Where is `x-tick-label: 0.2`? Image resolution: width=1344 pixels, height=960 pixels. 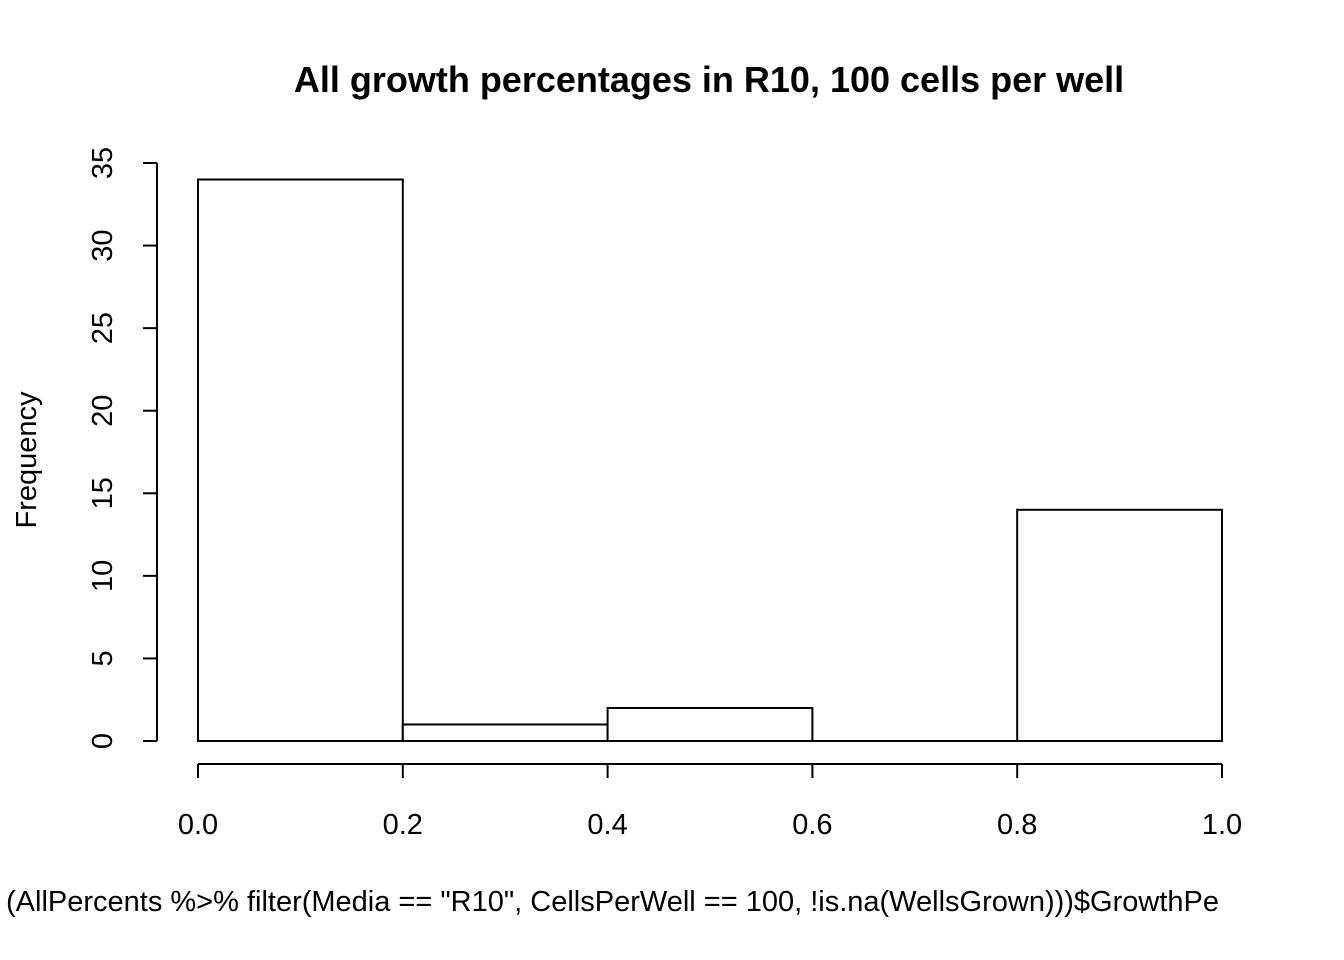
x-tick-label: 0.2 is located at coordinates (403, 825).